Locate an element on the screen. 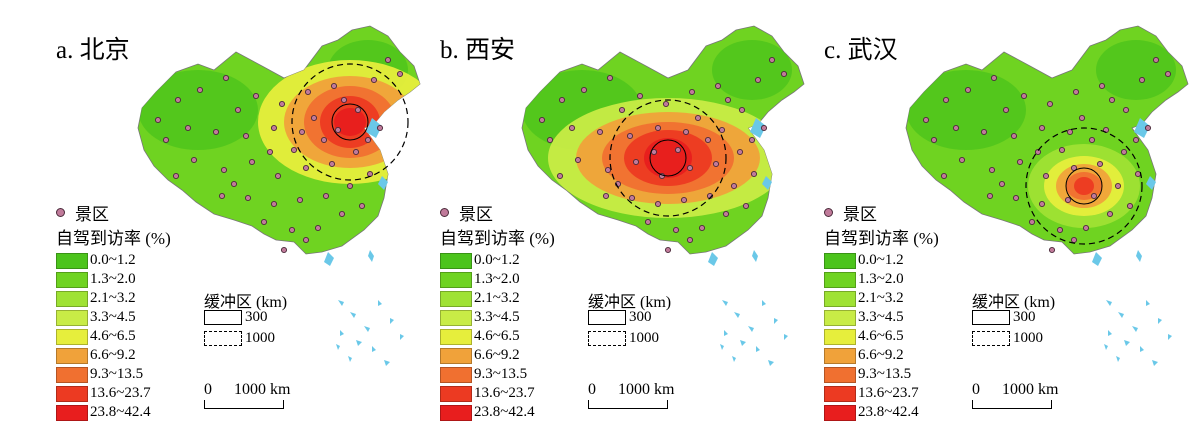 The height and width of the screenshot is (441, 1200). panel-title: c. 武汉 is located at coordinates (861, 50).